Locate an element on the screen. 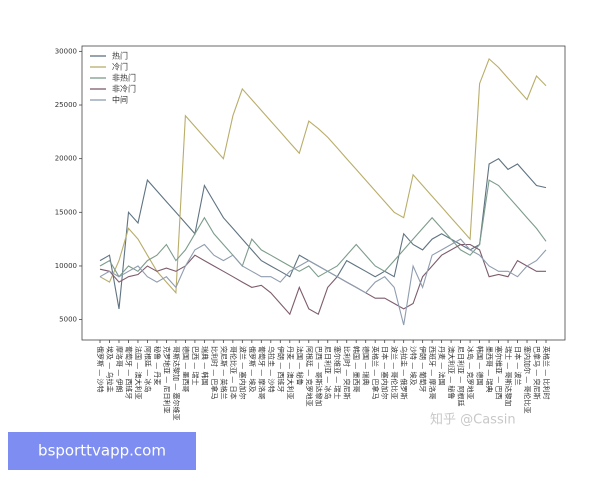 This screenshot has height=480, width=600. x-tick-label: 波兰 — 哥伦比亚 is located at coordinates (394, 372).